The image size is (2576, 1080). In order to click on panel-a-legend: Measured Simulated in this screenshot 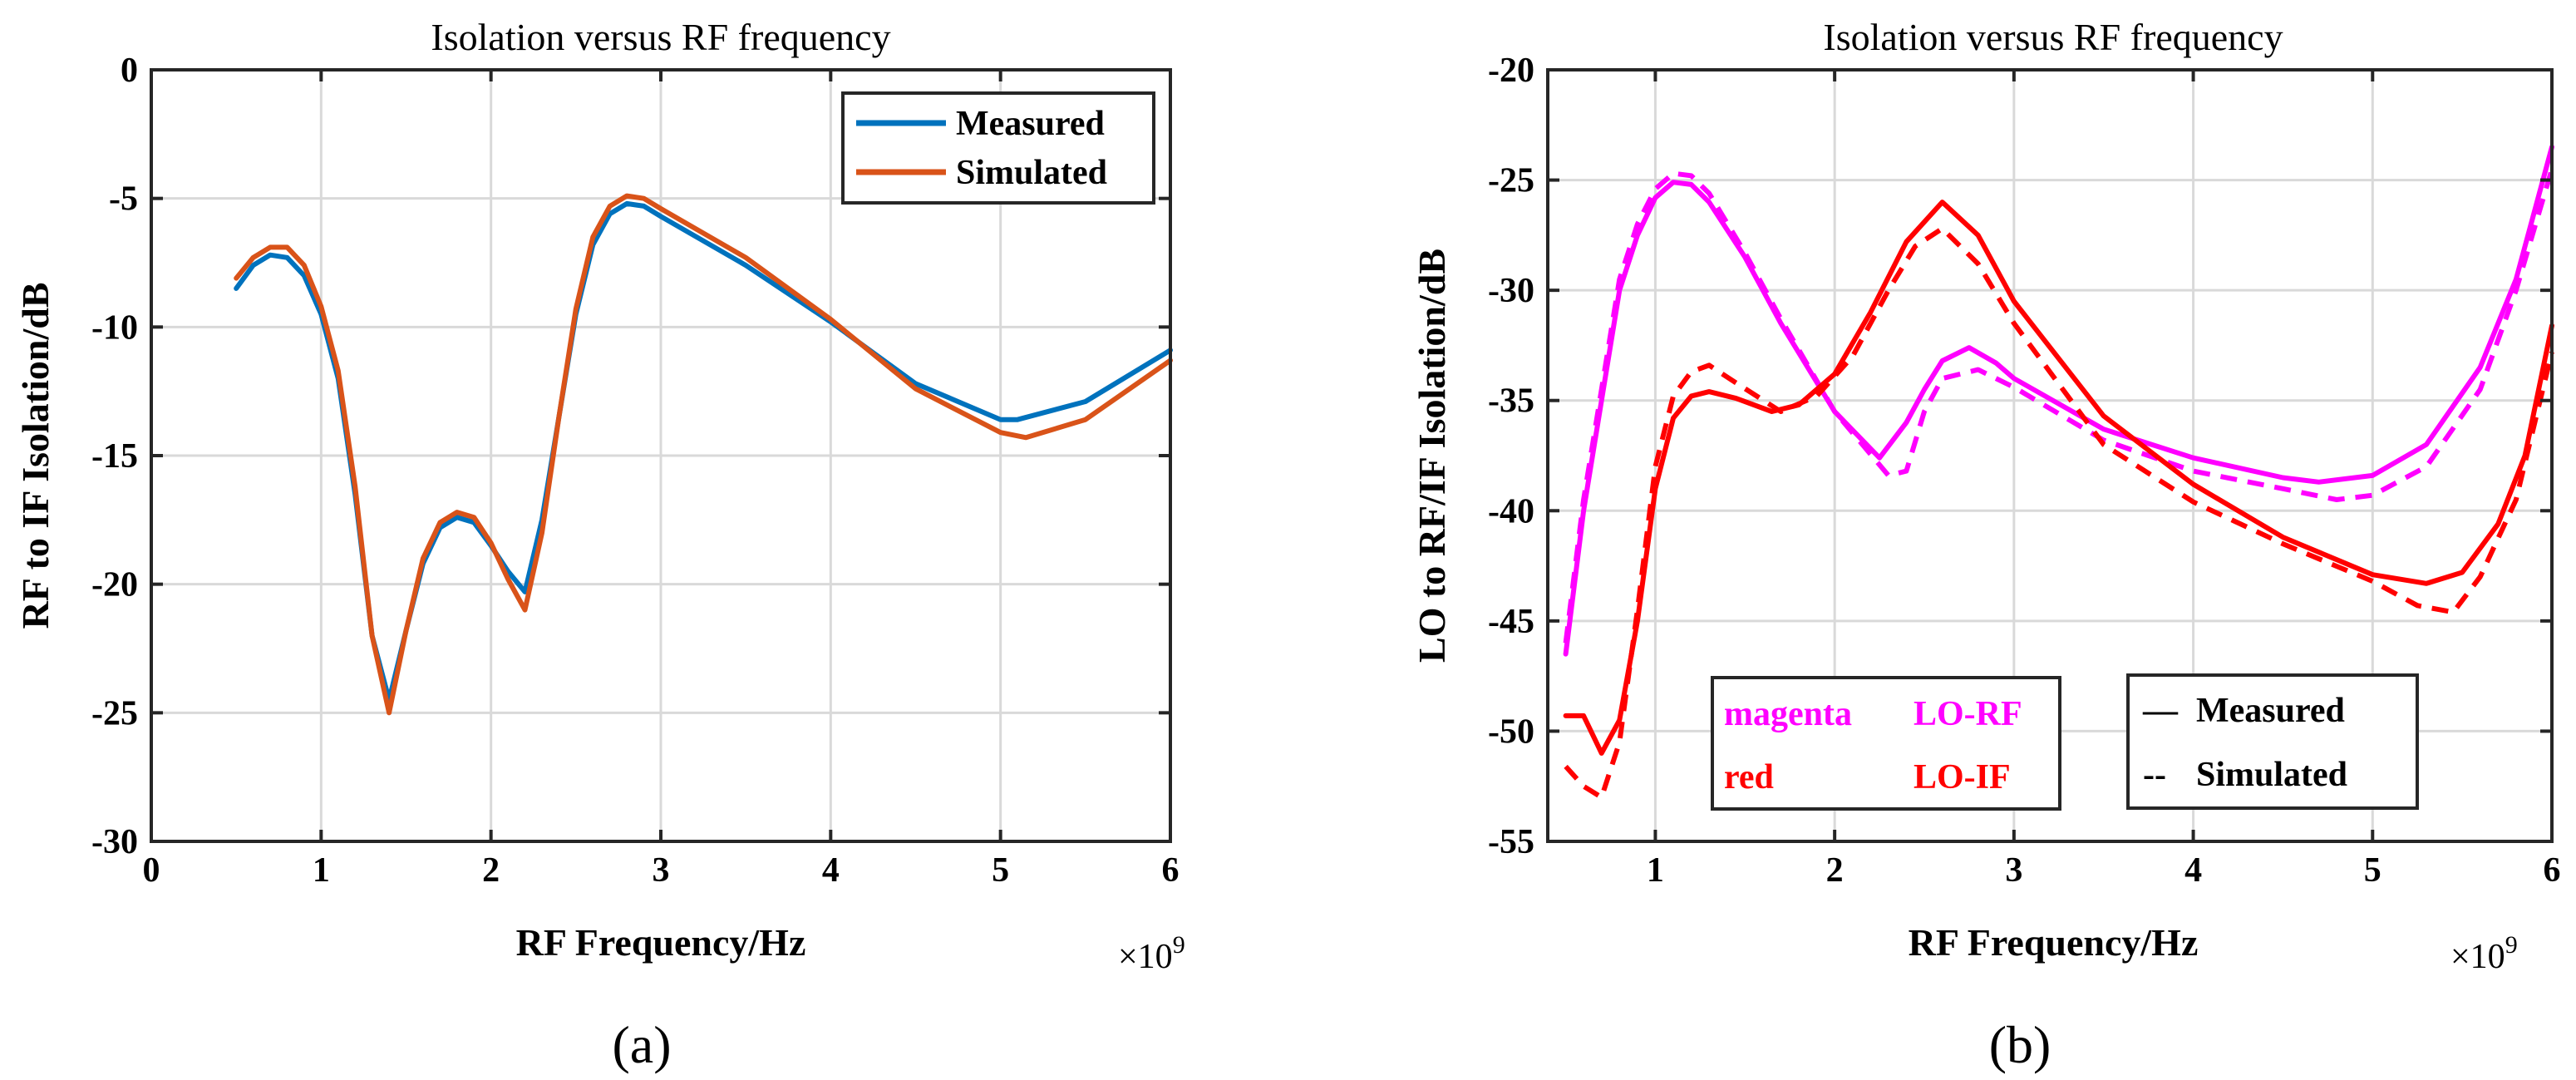, I will do `click(998, 148)`.